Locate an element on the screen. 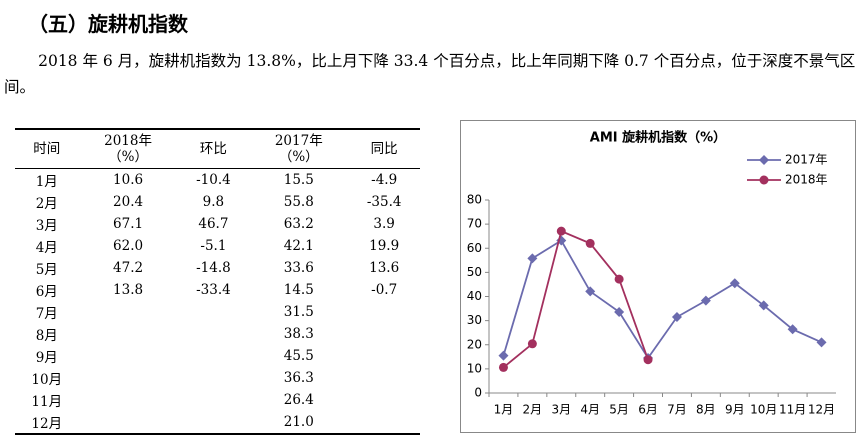  y-tick-label: 60 is located at coordinates (474, 248).